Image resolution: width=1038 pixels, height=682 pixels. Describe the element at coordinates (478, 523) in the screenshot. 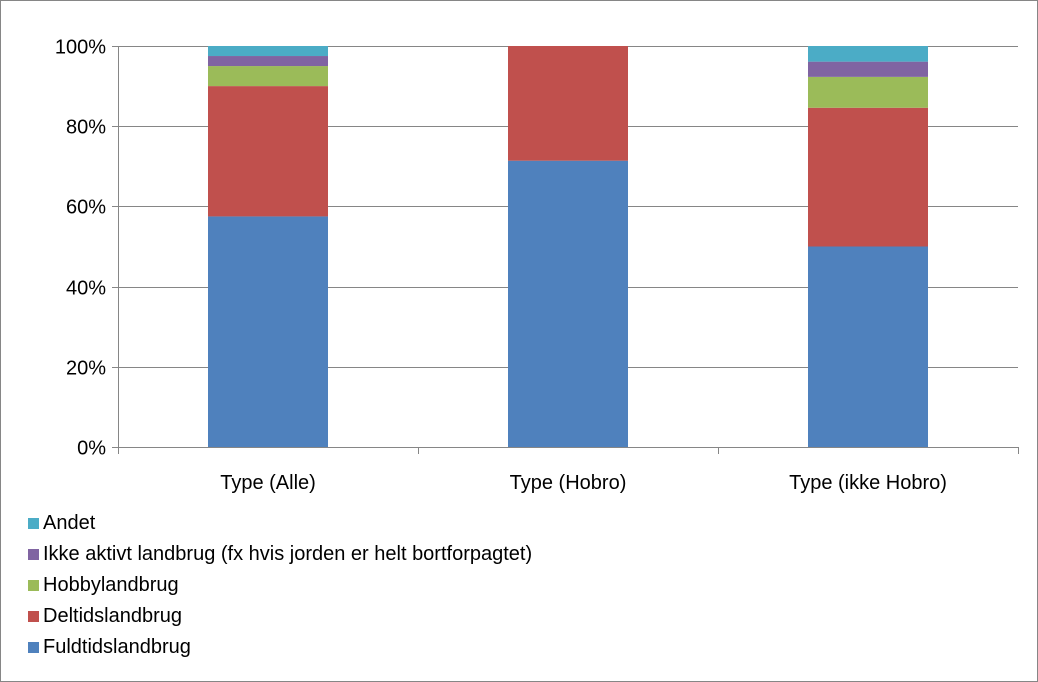

I see `legend-item: Andet` at that location.